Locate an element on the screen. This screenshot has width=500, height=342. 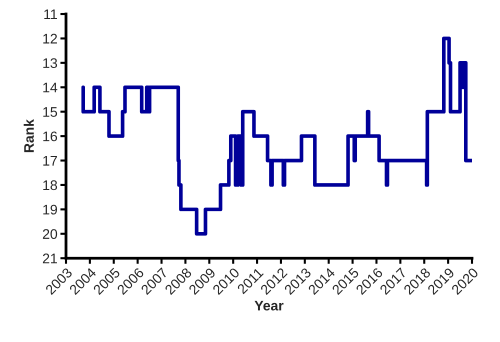
y-tick-label: 19 is located at coordinates (50, 209).